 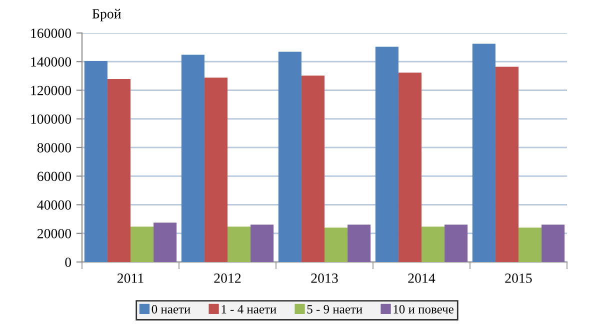 I want to click on x-tick-label: 2012, so click(x=227, y=278).